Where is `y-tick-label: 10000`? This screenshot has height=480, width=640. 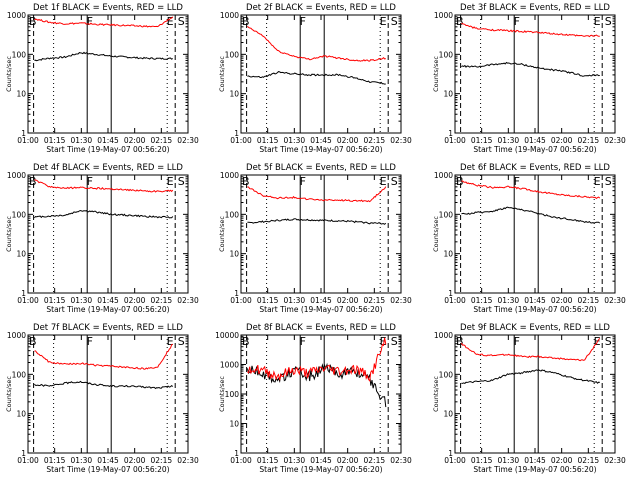 y-tick-label: 10000 is located at coordinates (227, 335).